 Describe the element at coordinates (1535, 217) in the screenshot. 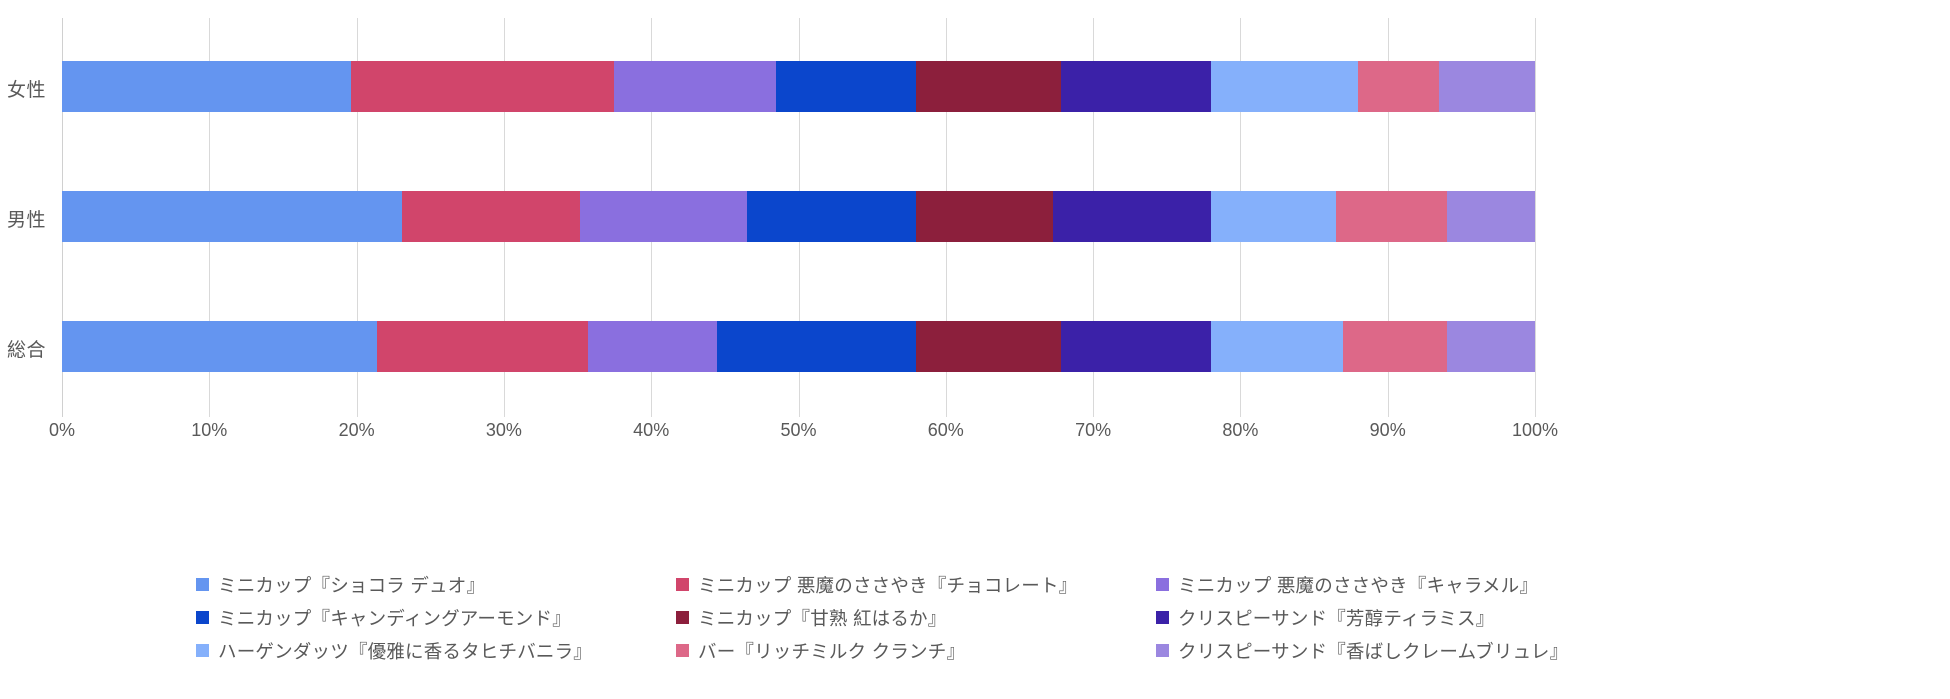

I see `gridline` at that location.